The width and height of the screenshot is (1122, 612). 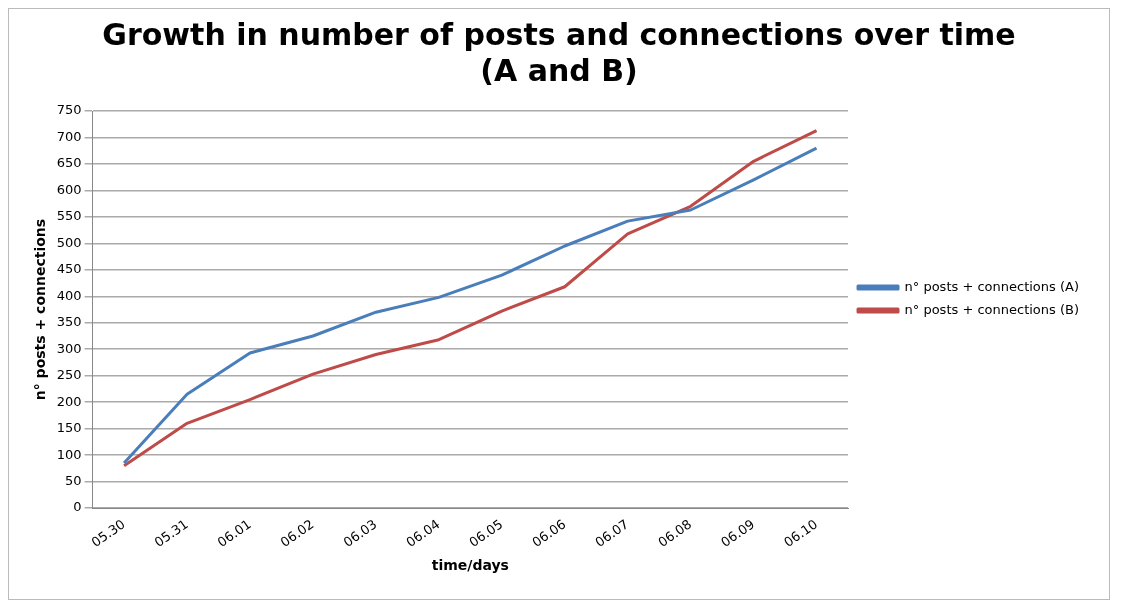 I want to click on y-tick-label: 350, so click(x=69, y=322).